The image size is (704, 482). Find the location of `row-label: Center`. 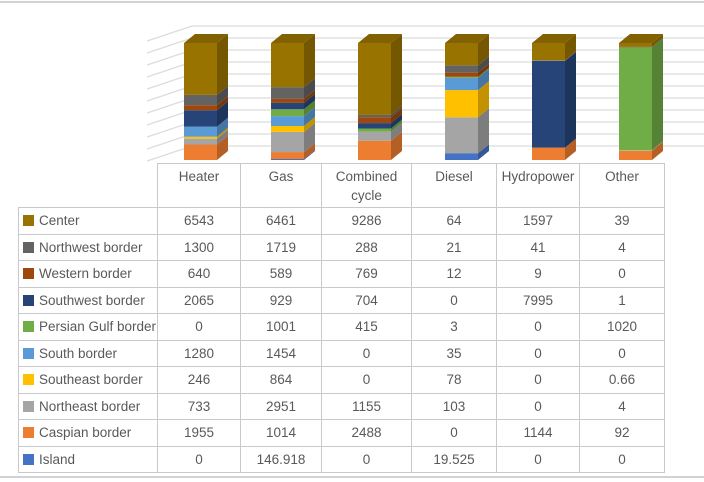

row-label: Center is located at coordinates (59, 221).